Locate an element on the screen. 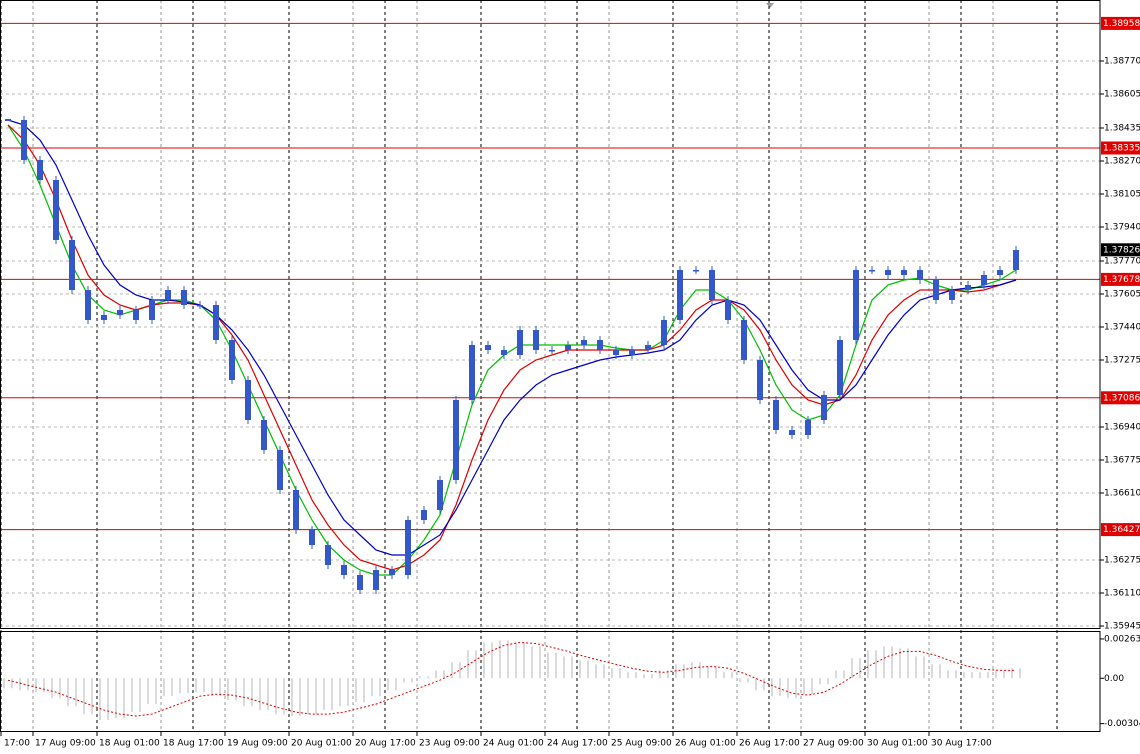 The height and width of the screenshot is (754, 1140). x-tick-label: 20 Aug 17:00 is located at coordinates (385, 744).